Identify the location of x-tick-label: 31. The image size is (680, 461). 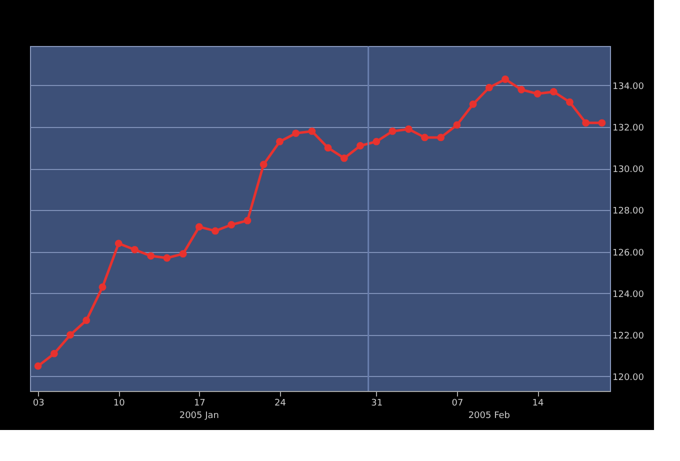
(377, 403).